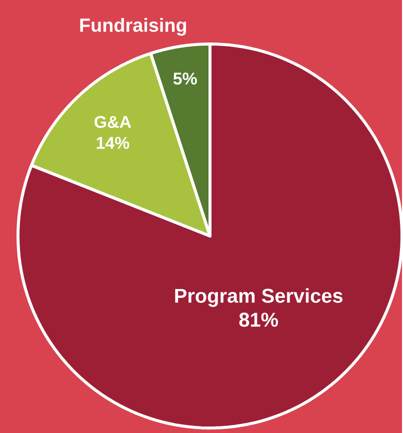 This screenshot has width=403, height=433. I want to click on data-label: 14%, so click(112, 142).